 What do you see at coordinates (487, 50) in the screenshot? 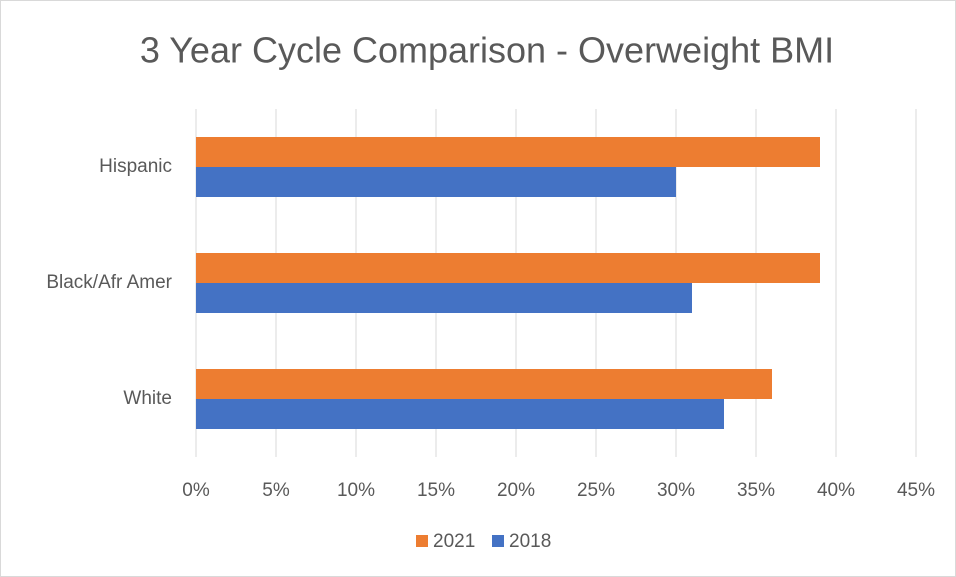
I see `chart-title: 3 Year Cycle Comparison - Overweight BMI` at bounding box center [487, 50].